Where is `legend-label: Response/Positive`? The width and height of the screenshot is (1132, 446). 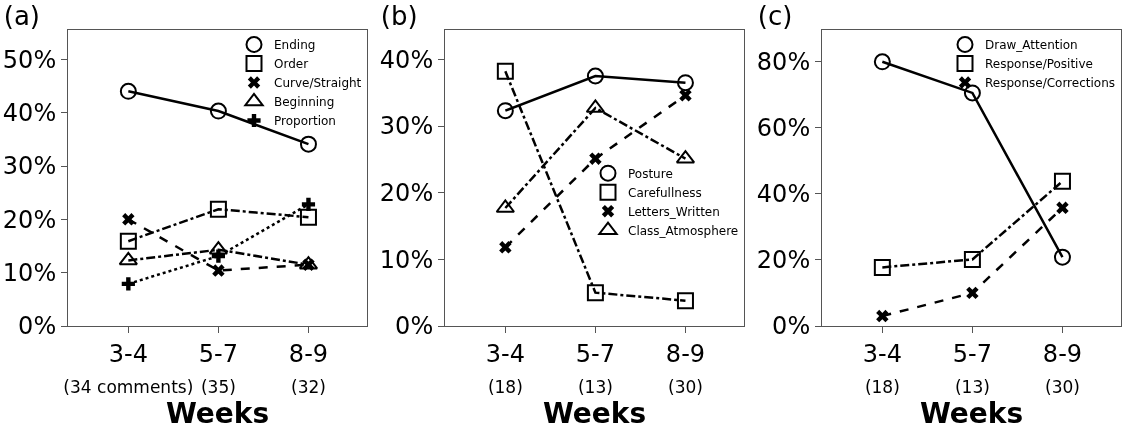
legend-label: Response/Positive is located at coordinates (1039, 64).